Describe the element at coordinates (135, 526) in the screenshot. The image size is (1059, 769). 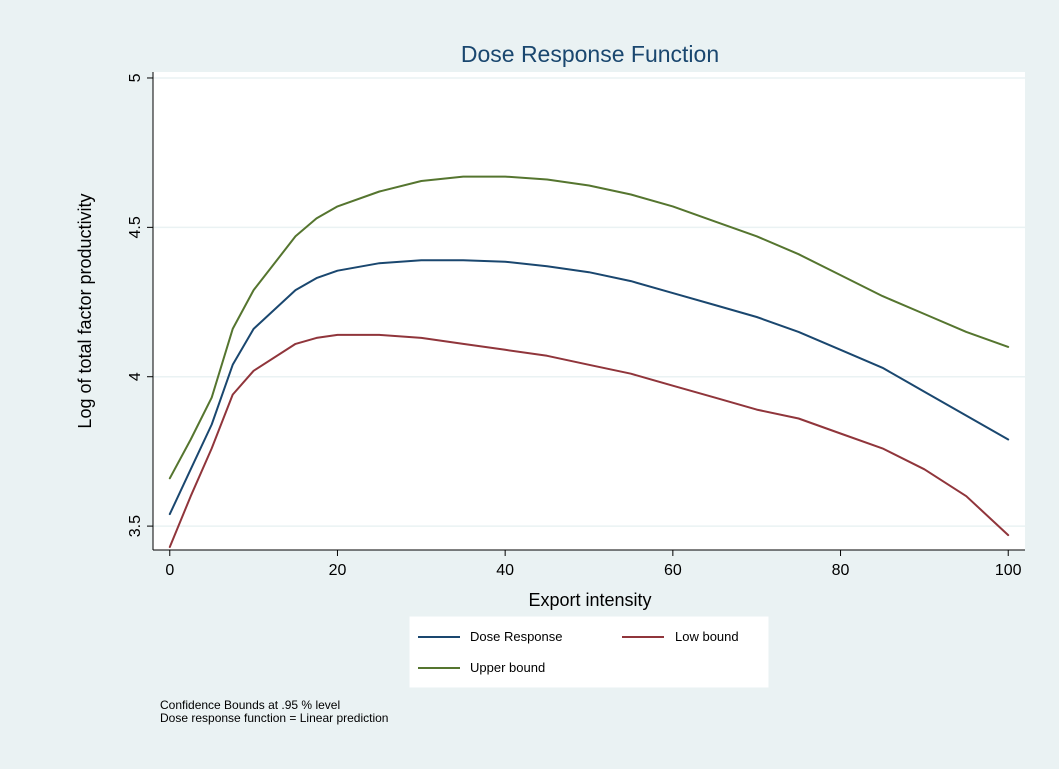
I see `y-tick-label: 3.5` at that location.